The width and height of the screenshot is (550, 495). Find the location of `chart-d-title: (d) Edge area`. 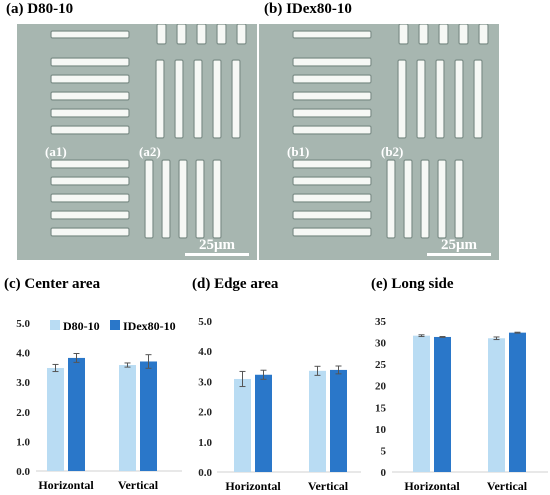

chart-d-title: (d) Edge area is located at coordinates (235, 284).